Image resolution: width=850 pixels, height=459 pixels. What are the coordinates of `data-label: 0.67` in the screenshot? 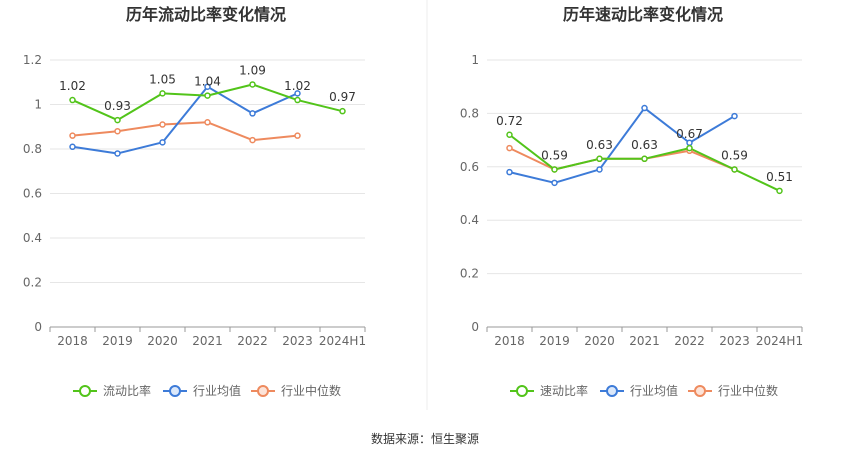 It's located at (689, 134).